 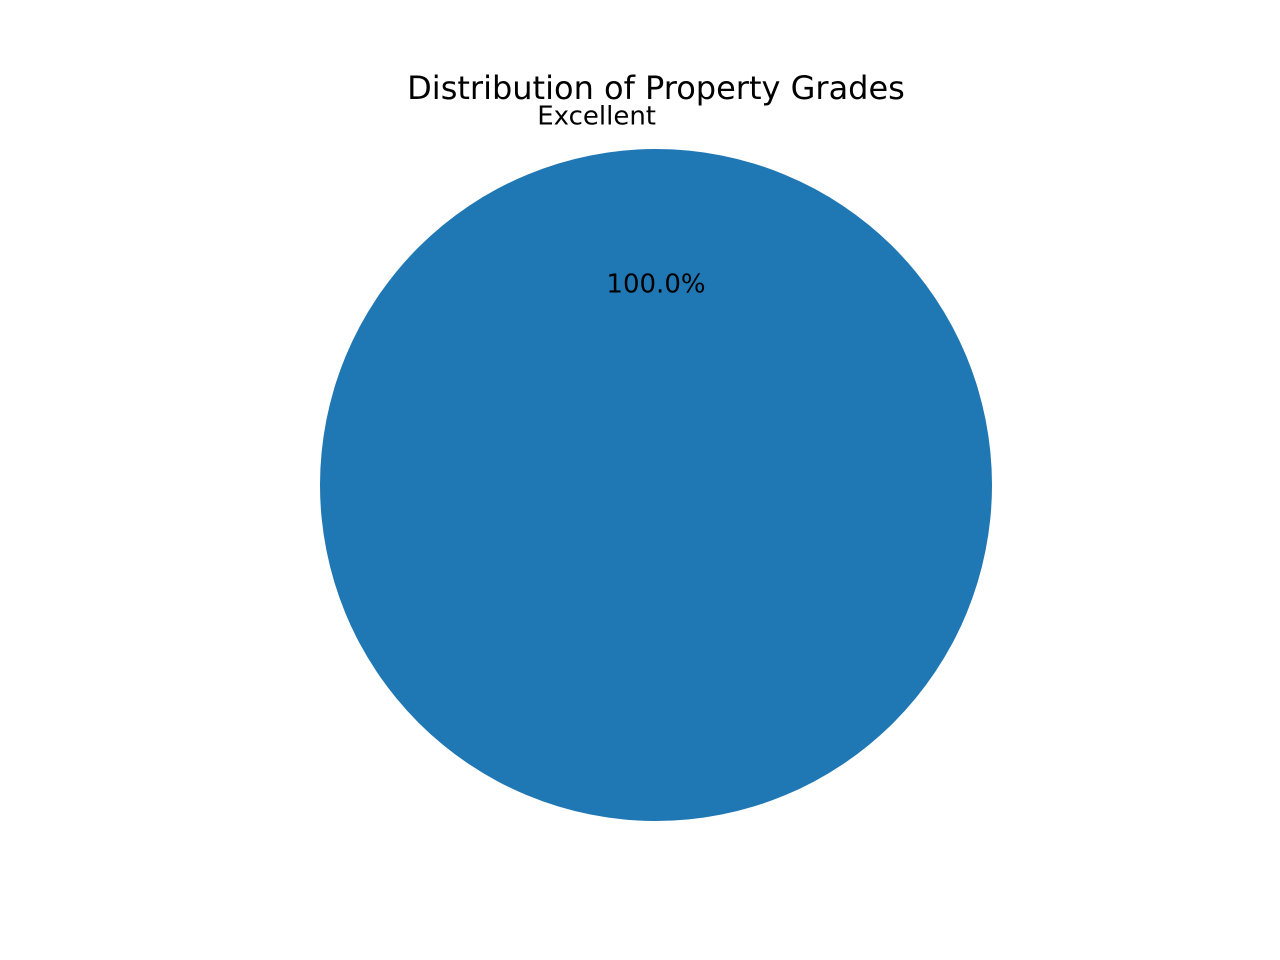 I want to click on pie-labels: 100.0% Excellent, so click(x=621, y=200).